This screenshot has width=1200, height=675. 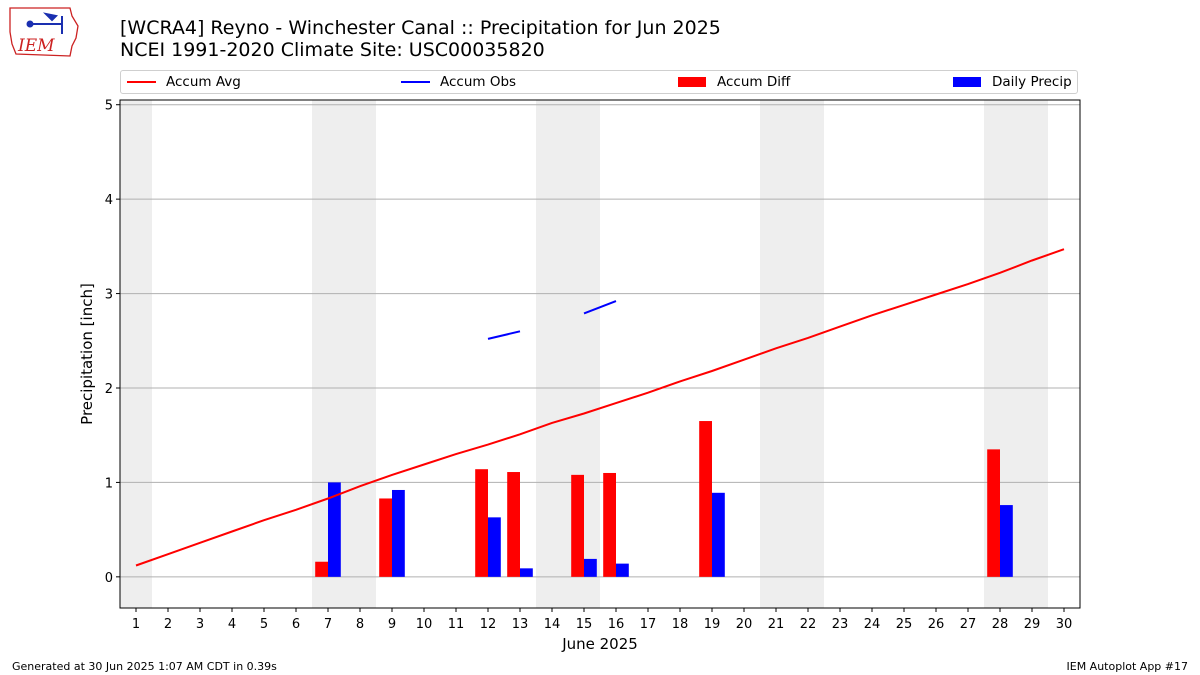 What do you see at coordinates (328, 624) in the screenshot?
I see `x-tick-label-7: 7` at bounding box center [328, 624].